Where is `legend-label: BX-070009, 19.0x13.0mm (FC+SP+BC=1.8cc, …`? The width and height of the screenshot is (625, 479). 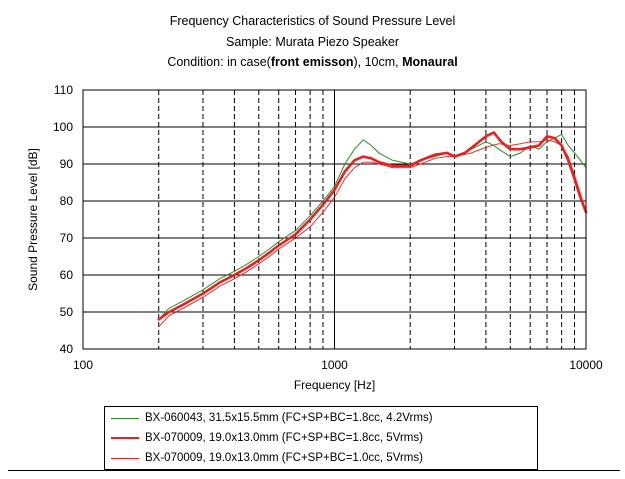
legend-label: BX-070009, 19.0x13.0mm (FC+SP+BC=1.8cc, … is located at coordinates (284, 438).